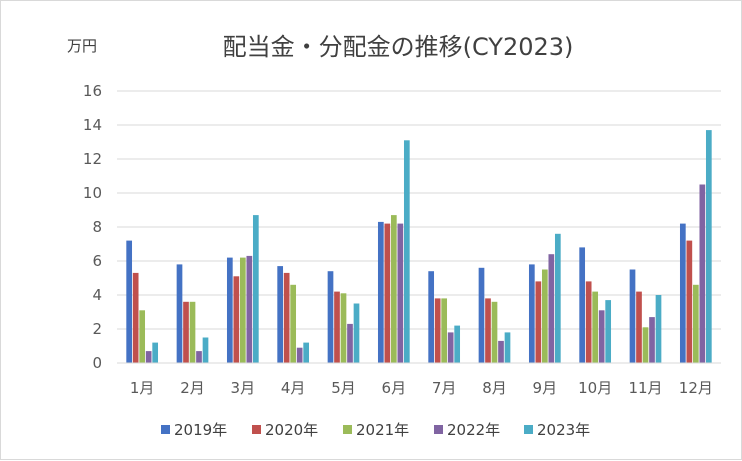 This screenshot has width=742, height=461. Describe the element at coordinates (97, 329) in the screenshot. I see `y-tick-label: 2` at that location.